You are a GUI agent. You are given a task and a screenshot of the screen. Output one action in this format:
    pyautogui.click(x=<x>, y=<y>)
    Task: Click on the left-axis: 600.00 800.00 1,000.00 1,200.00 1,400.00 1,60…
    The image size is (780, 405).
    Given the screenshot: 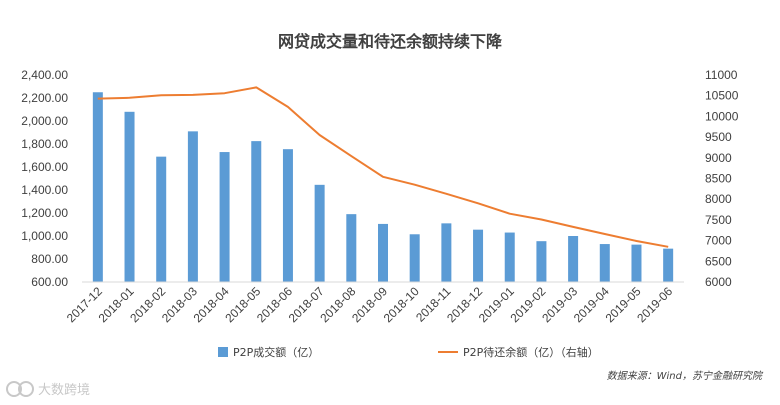 What is the action you would take?
    pyautogui.click(x=44, y=178)
    